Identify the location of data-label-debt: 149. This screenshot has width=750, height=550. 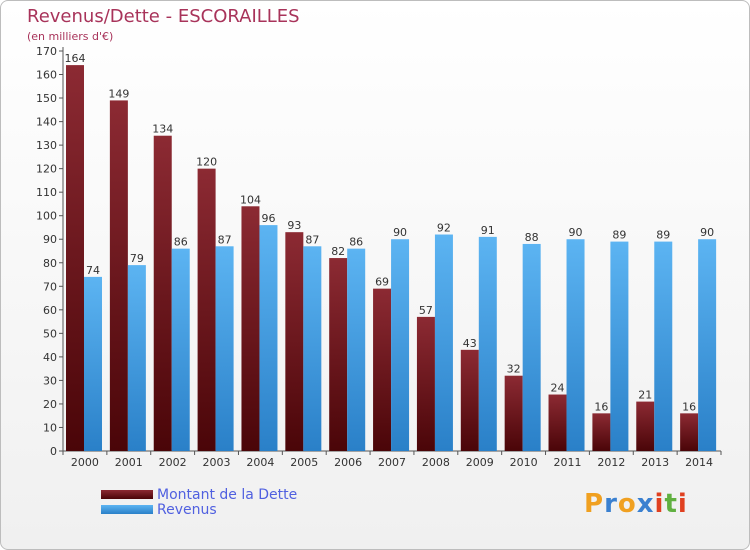
(118, 93).